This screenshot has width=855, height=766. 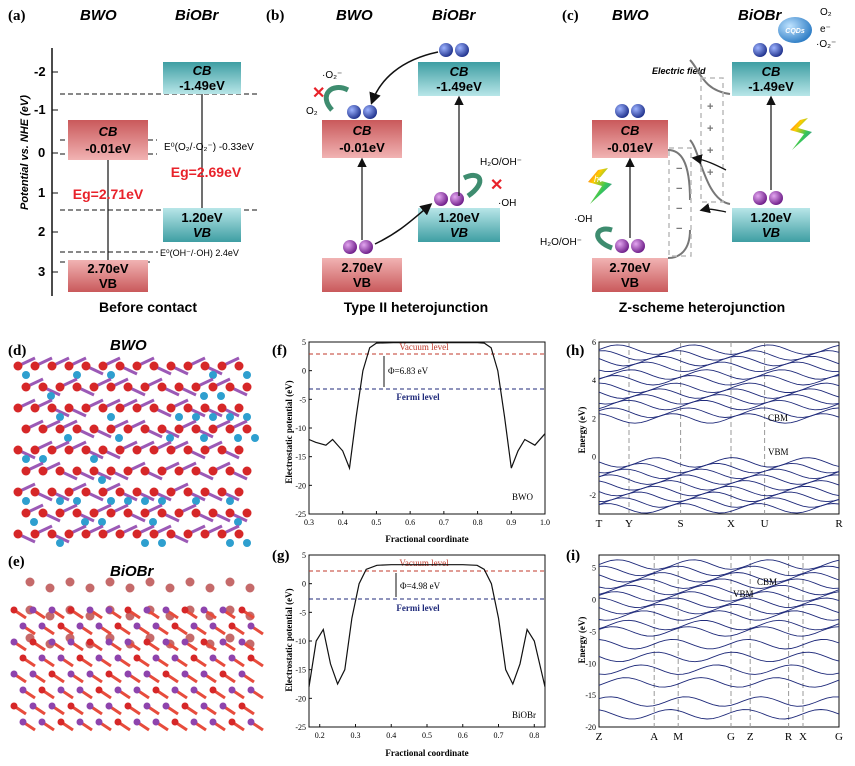 I want to click on plot-frame-h, so click(x=719, y=428).